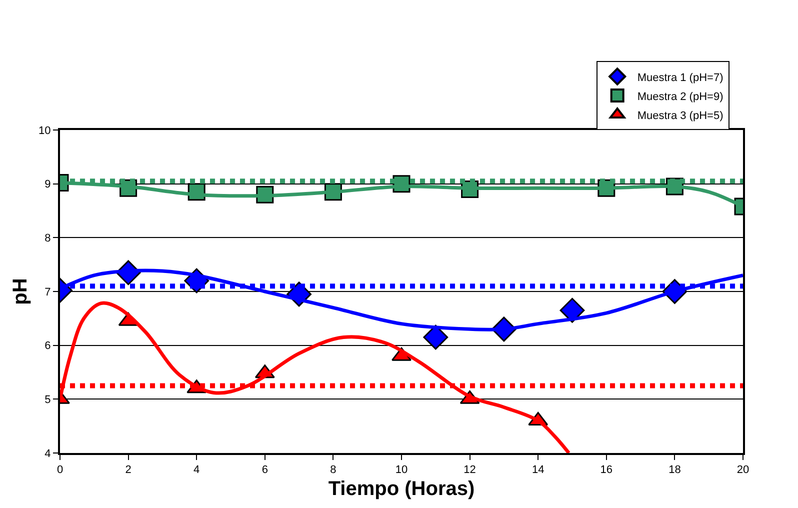 This screenshot has width=798, height=508. Describe the element at coordinates (743, 470) in the screenshot. I see `x-tick-label: 20` at that location.